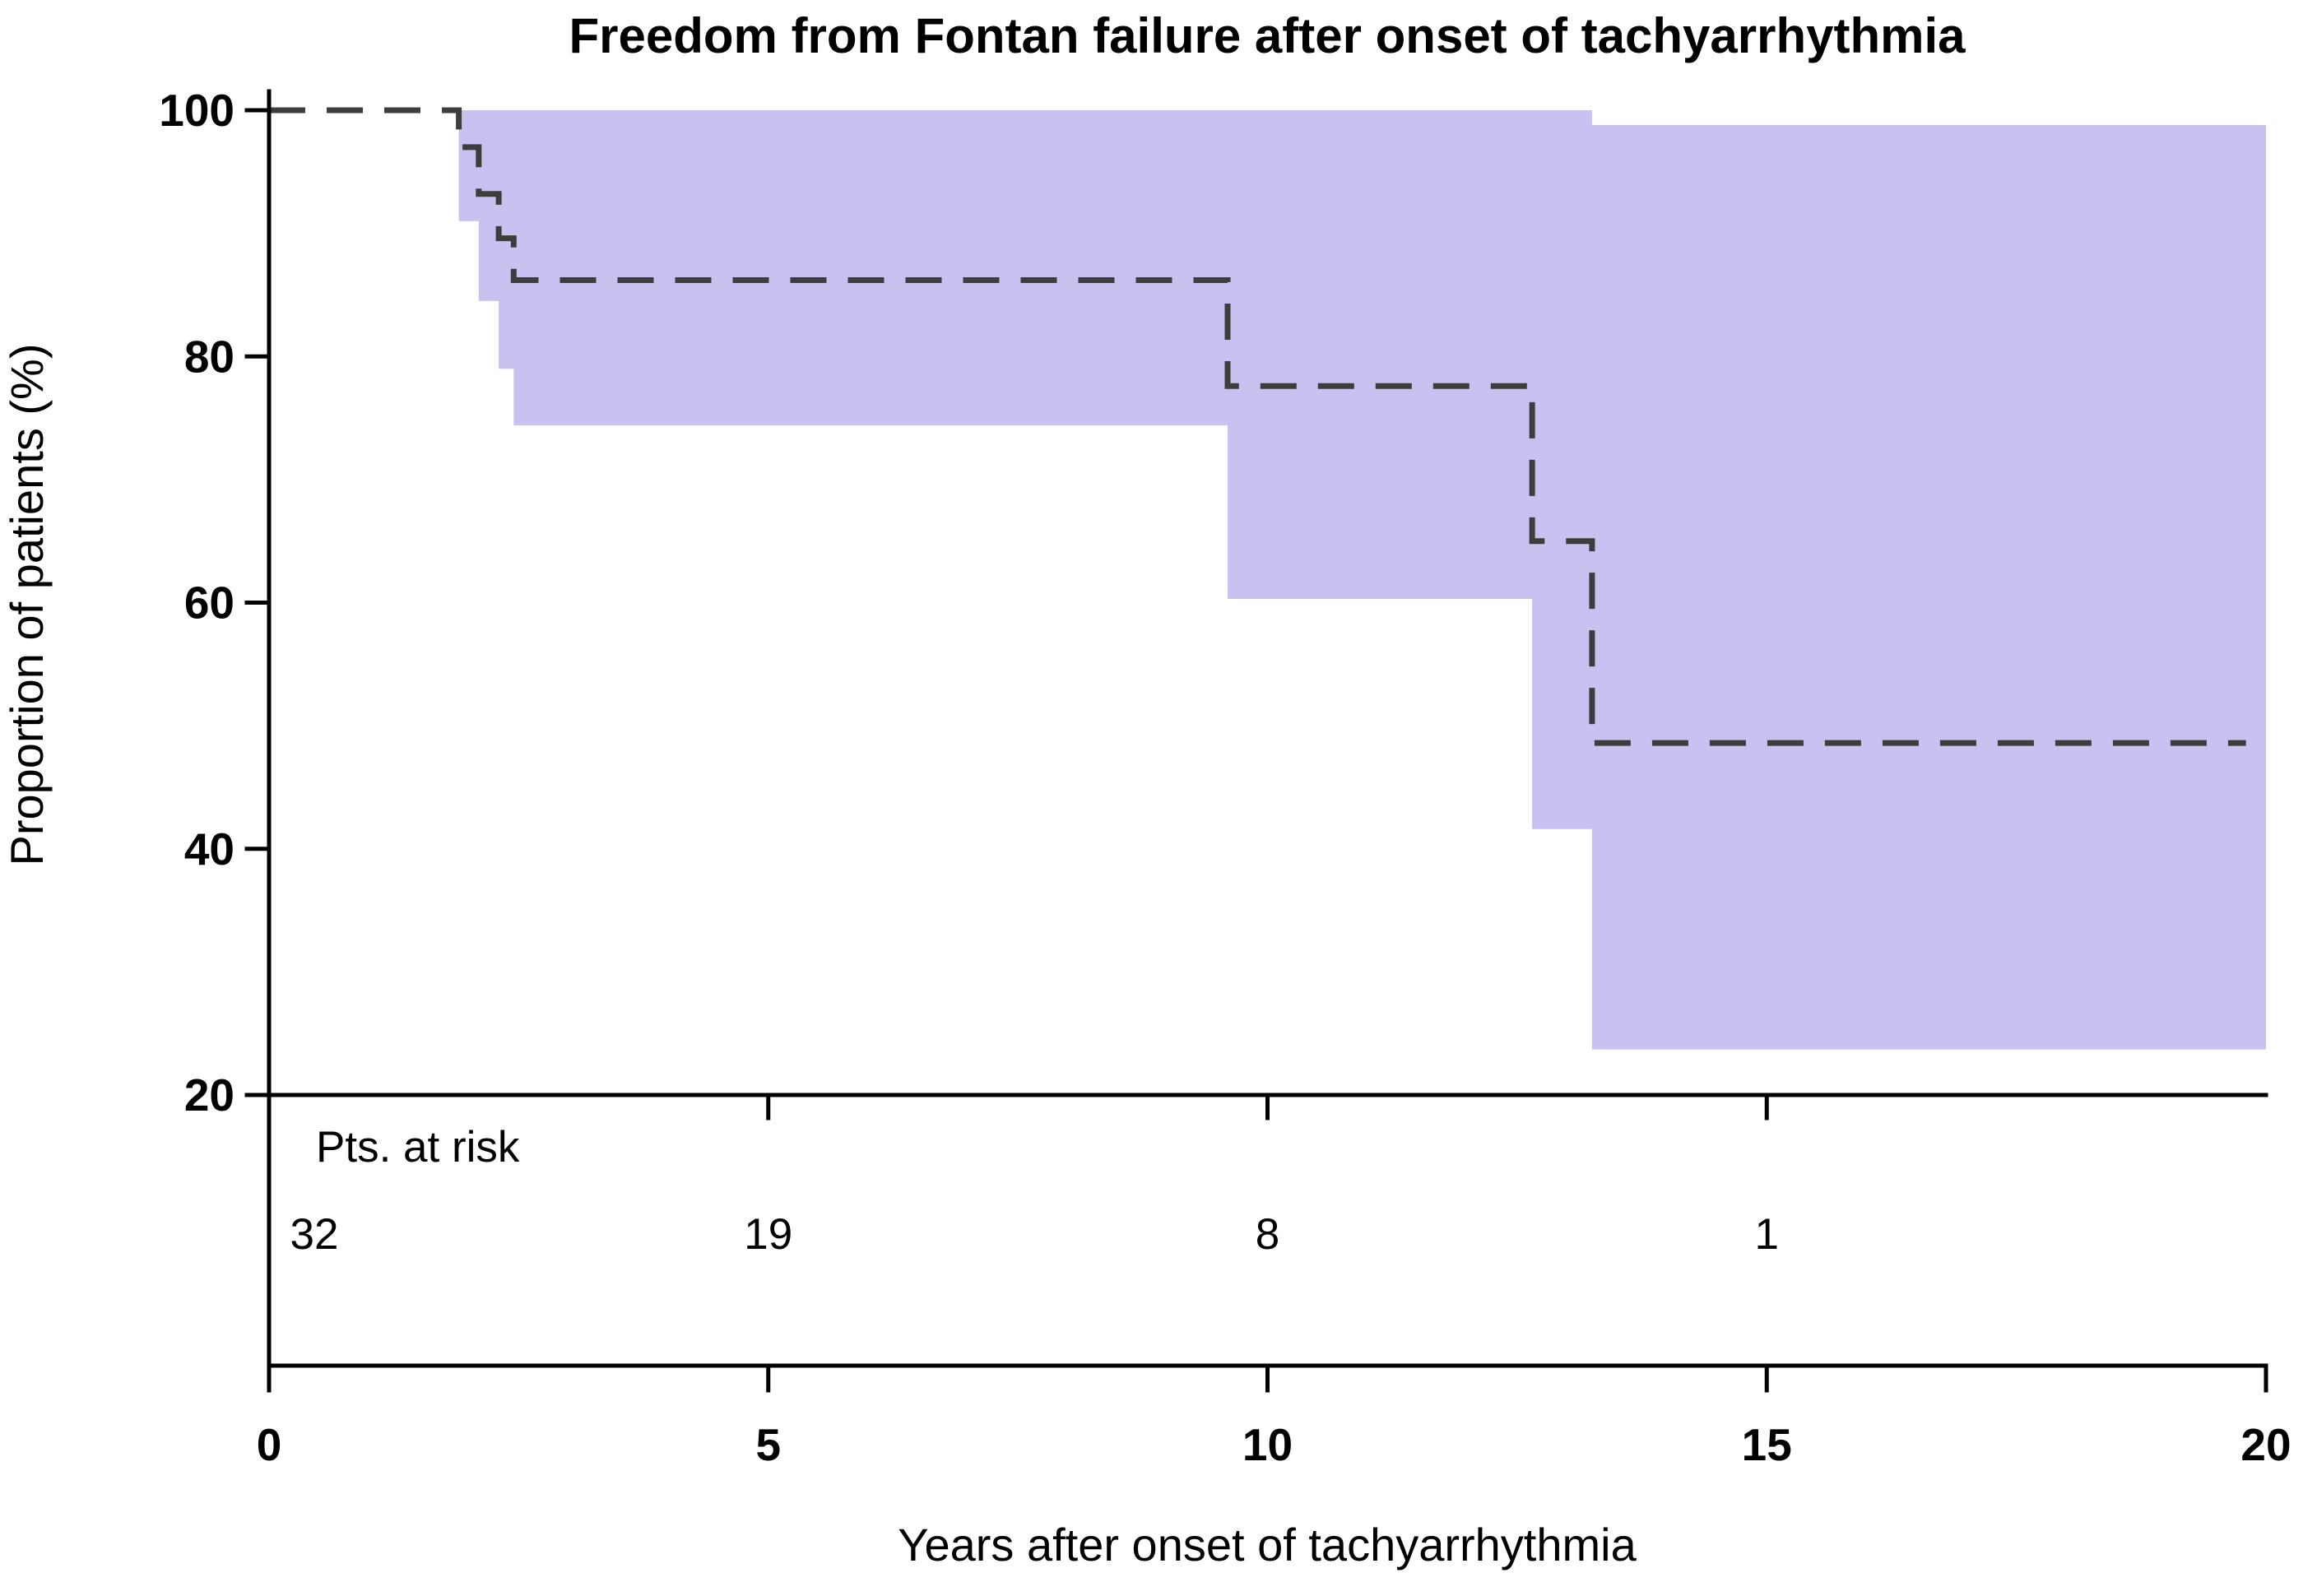 The image size is (2303, 1596). Describe the element at coordinates (1767, 1234) in the screenshot. I see `risk-count-15: 1` at that location.